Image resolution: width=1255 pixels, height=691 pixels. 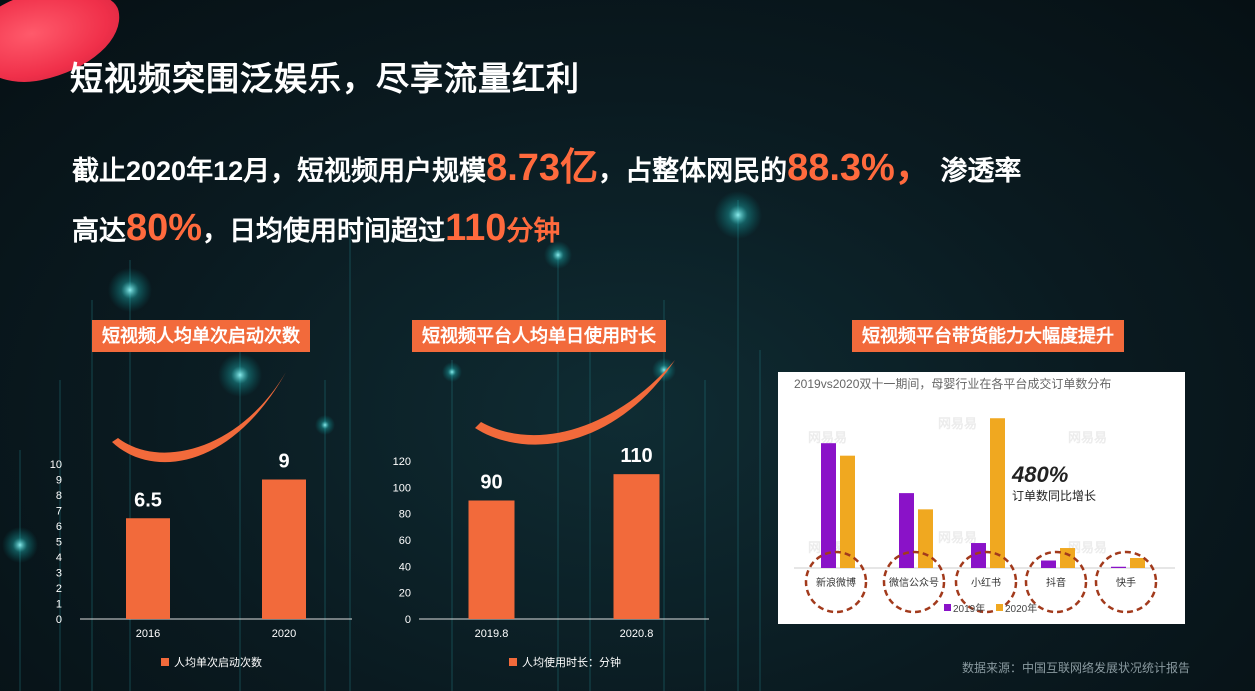 I want to click on source-note: 数据来源：中国互联网络发展状况统计报告, so click(x=1076, y=668).